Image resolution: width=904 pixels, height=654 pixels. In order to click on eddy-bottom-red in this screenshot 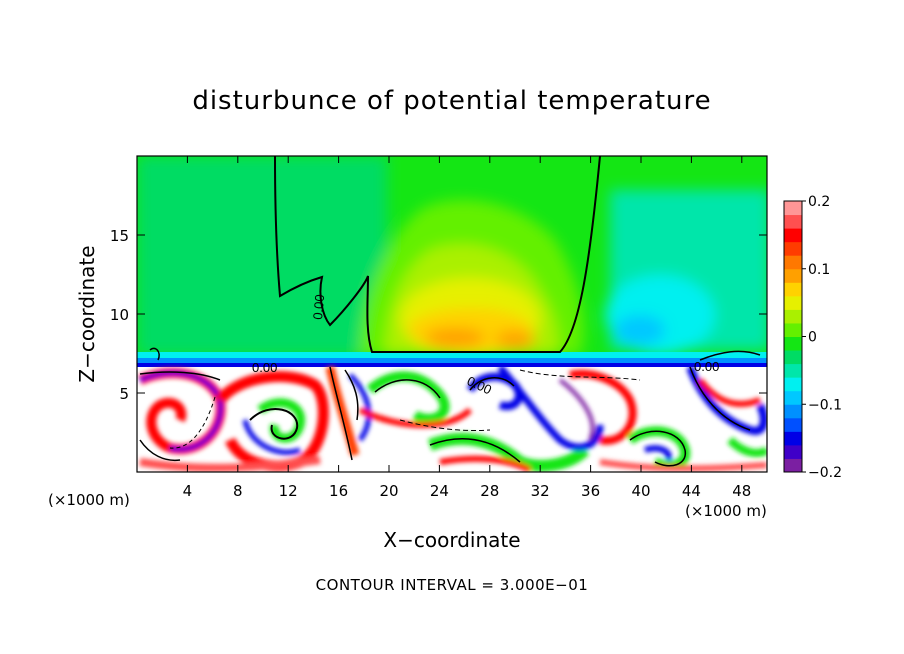, I will do `click(230, 464)`.